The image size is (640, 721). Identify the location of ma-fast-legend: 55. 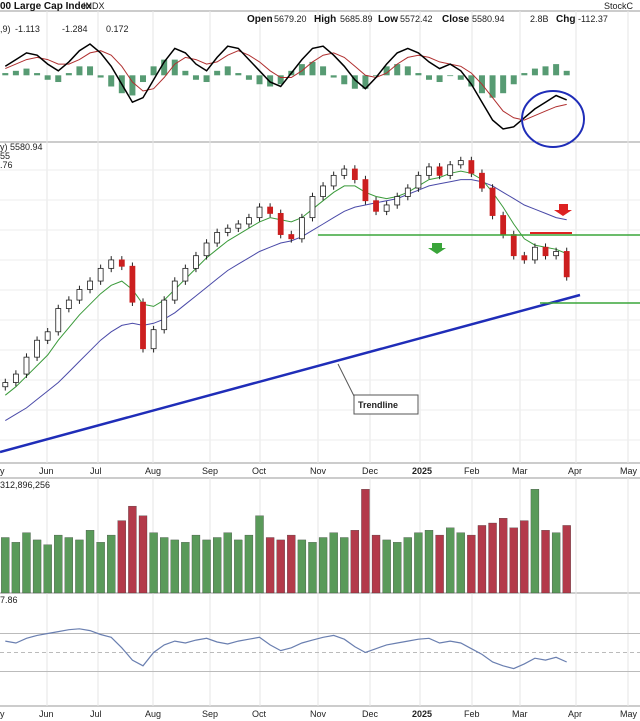
(5, 156).